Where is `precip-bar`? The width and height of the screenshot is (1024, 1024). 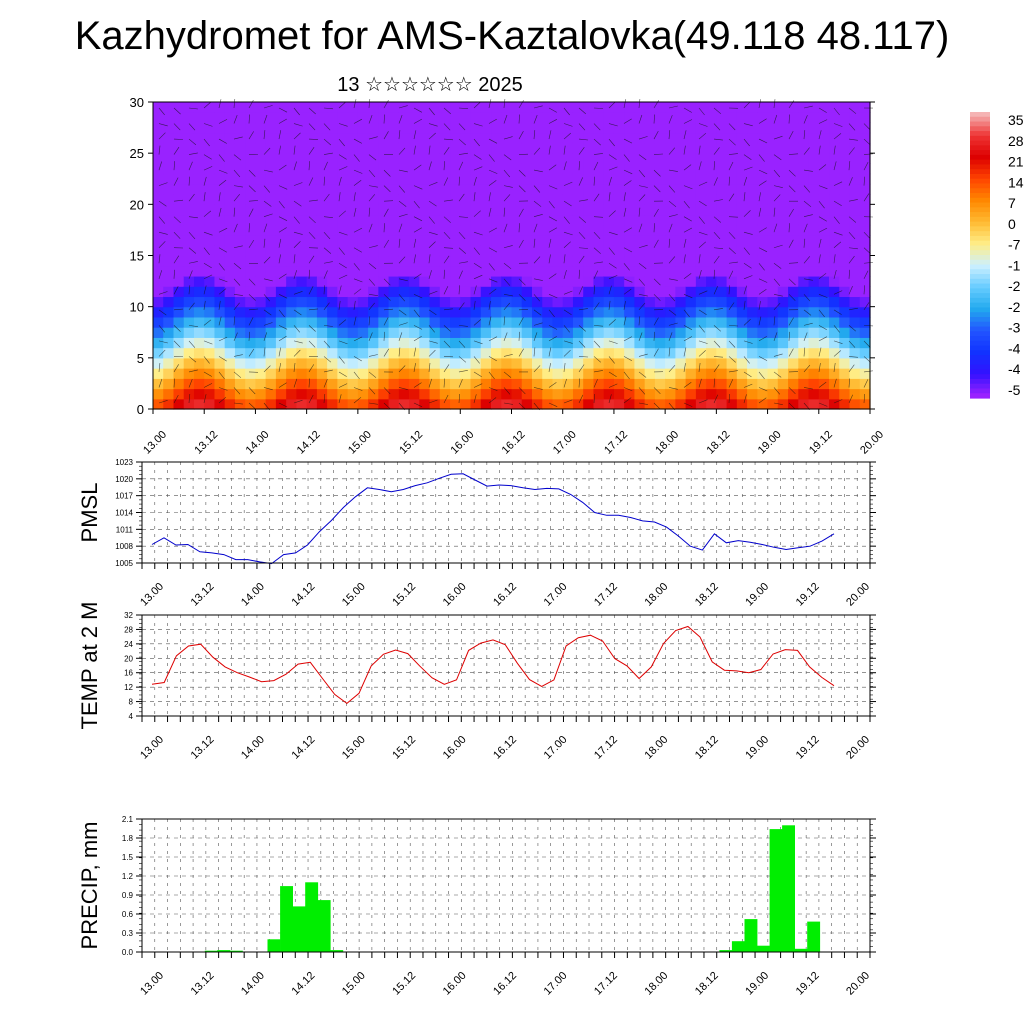
precip-bar is located at coordinates (312, 917).